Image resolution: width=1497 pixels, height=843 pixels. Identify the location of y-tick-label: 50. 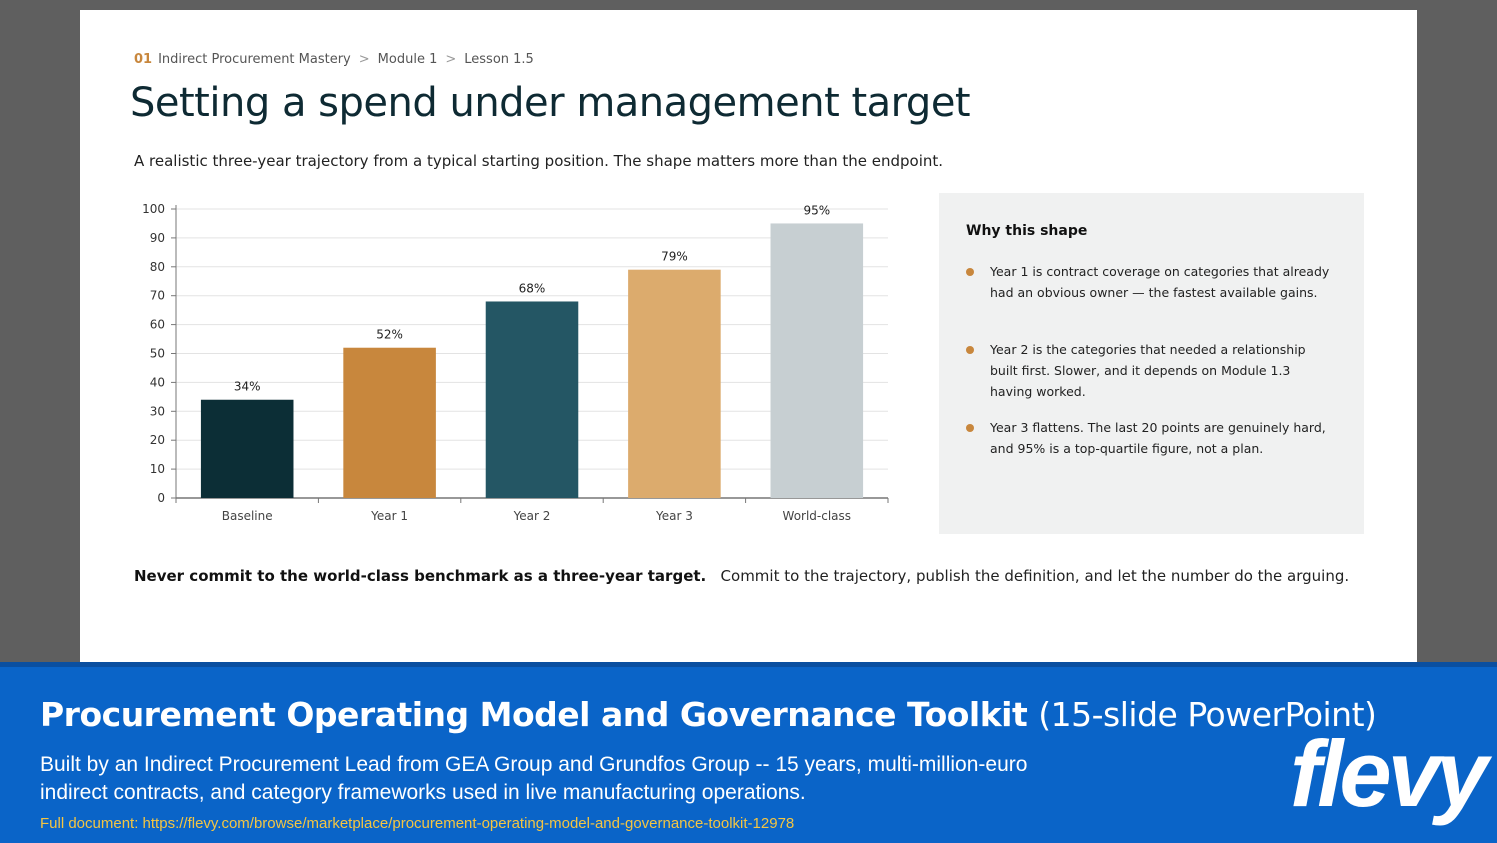
(157, 354).